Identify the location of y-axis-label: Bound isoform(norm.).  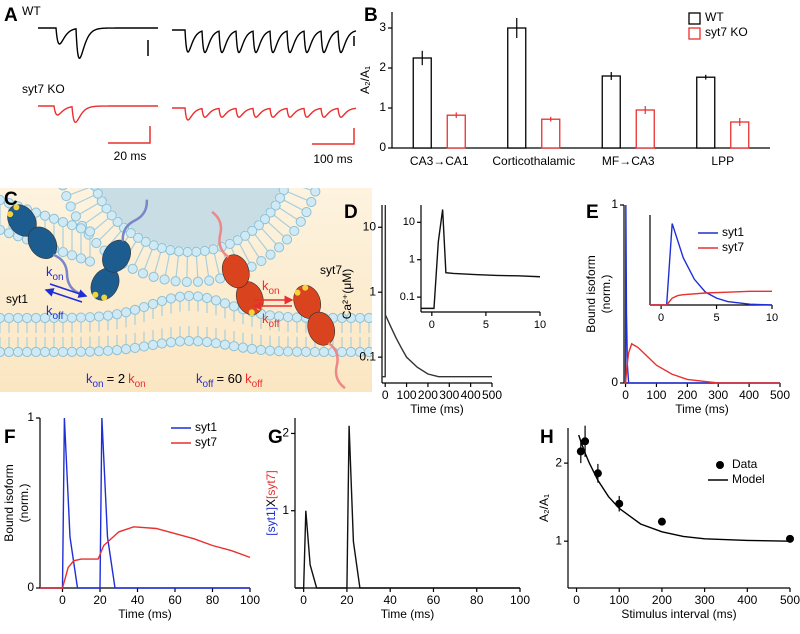
(598, 293).